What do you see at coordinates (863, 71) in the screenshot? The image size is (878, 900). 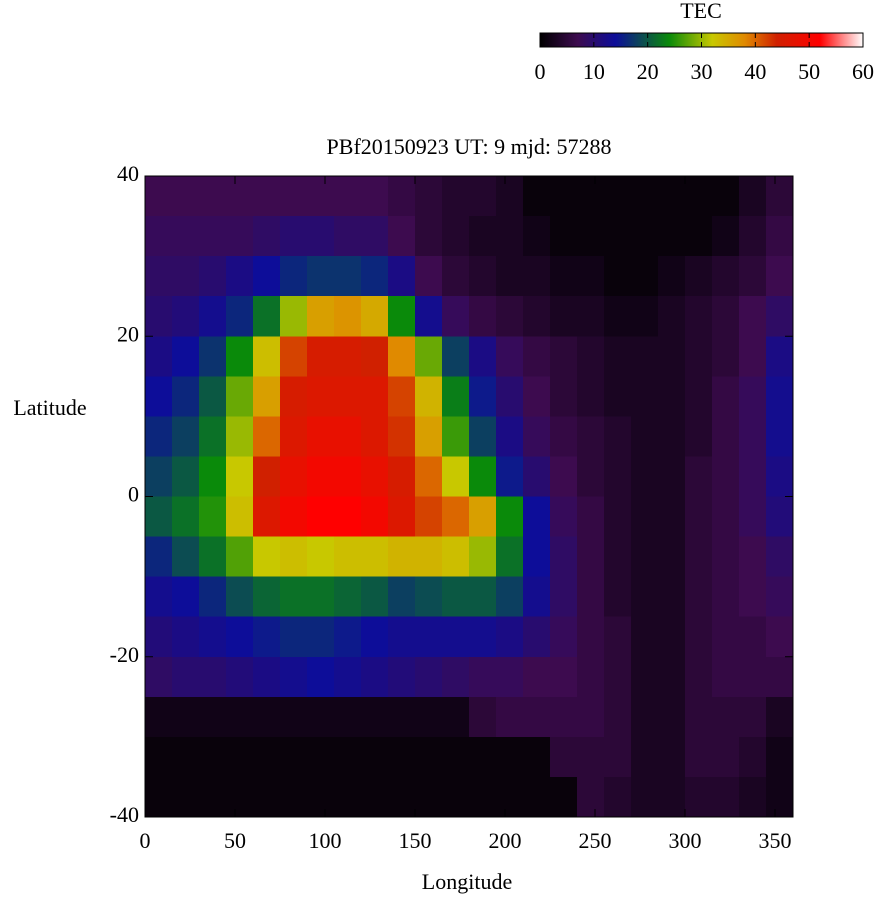 I see `colorbar-tick-label: 60` at bounding box center [863, 71].